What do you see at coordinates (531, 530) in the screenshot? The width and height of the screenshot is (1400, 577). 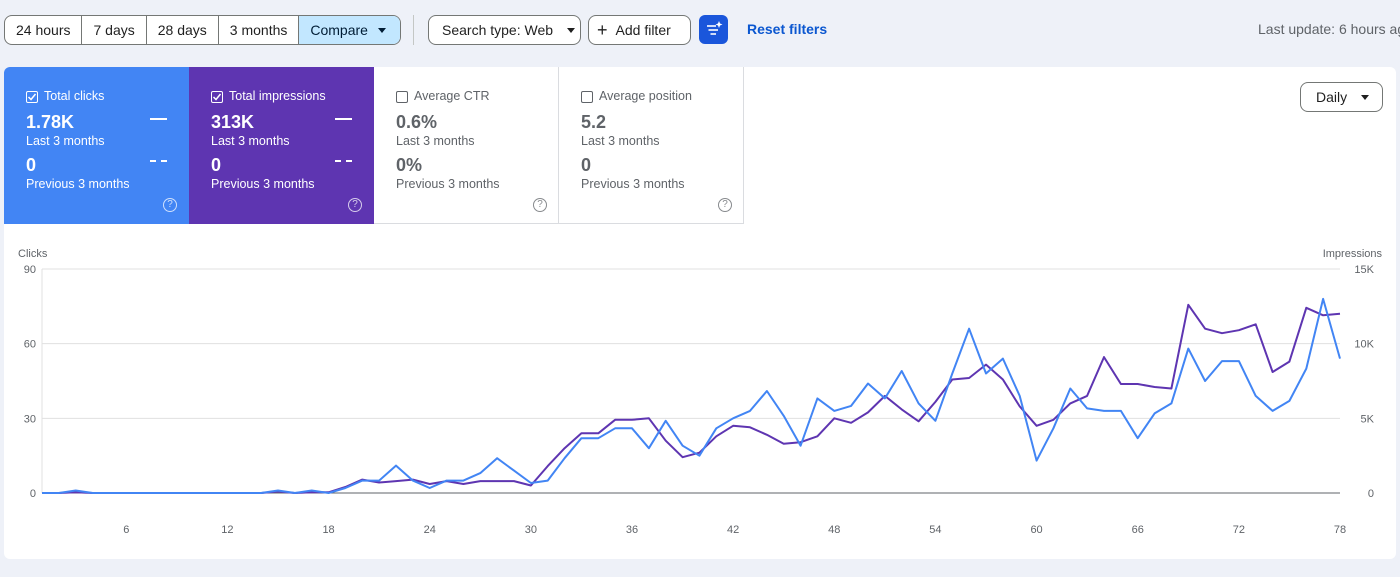 I see `x-tick-label: 30` at bounding box center [531, 530].